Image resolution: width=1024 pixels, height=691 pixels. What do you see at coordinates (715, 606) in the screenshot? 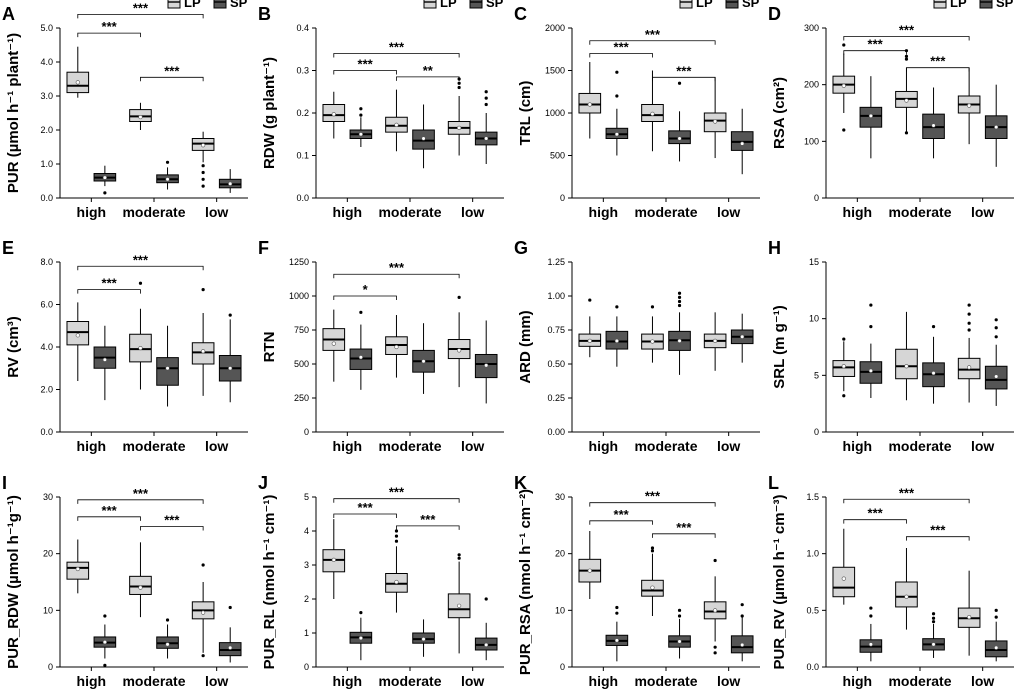
I see `box-lp-low` at bounding box center [715, 606].